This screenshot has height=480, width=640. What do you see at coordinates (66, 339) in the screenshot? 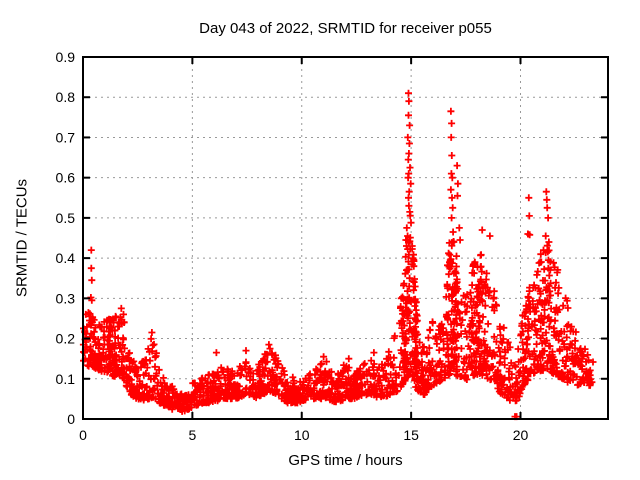
I see `y-tick-label: 0.2` at bounding box center [66, 339].